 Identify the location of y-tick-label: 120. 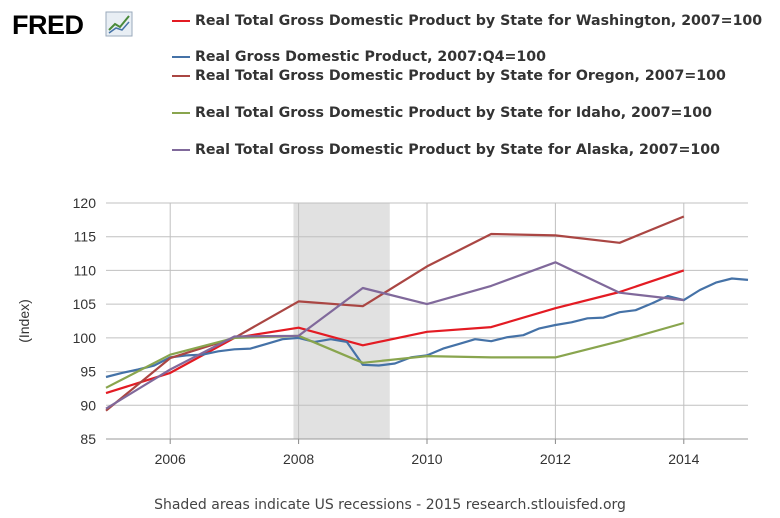
(85, 203).